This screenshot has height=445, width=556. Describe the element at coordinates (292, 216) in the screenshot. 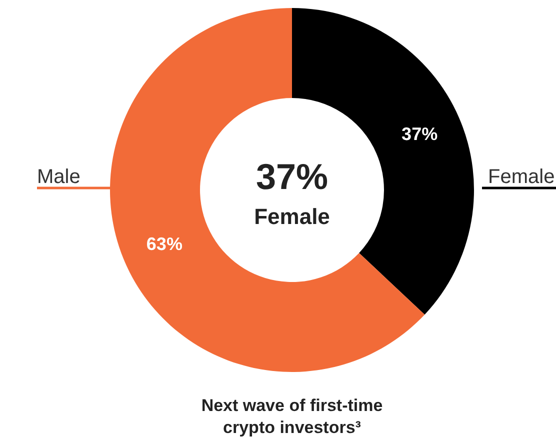

I see `text: Female` at that location.